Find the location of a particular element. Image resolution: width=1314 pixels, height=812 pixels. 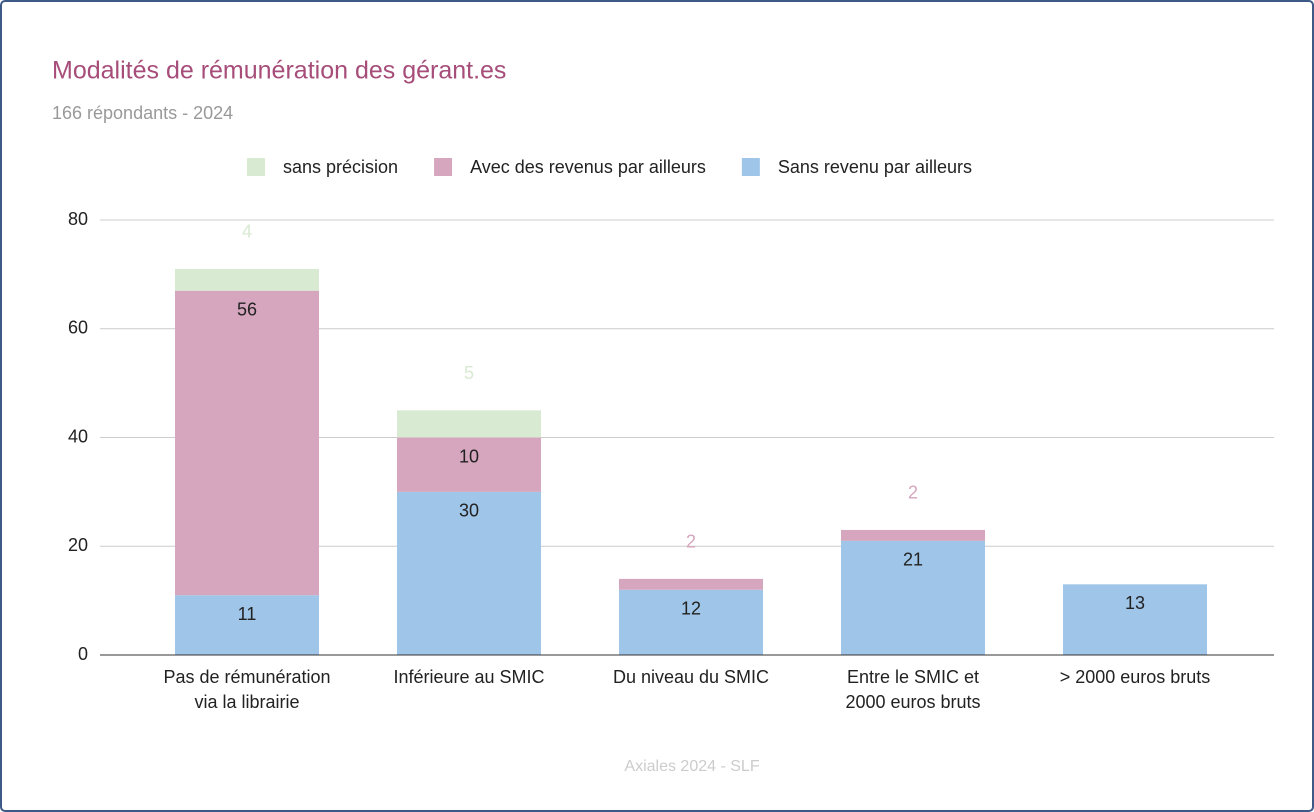

data-label: 11 is located at coordinates (247, 614).